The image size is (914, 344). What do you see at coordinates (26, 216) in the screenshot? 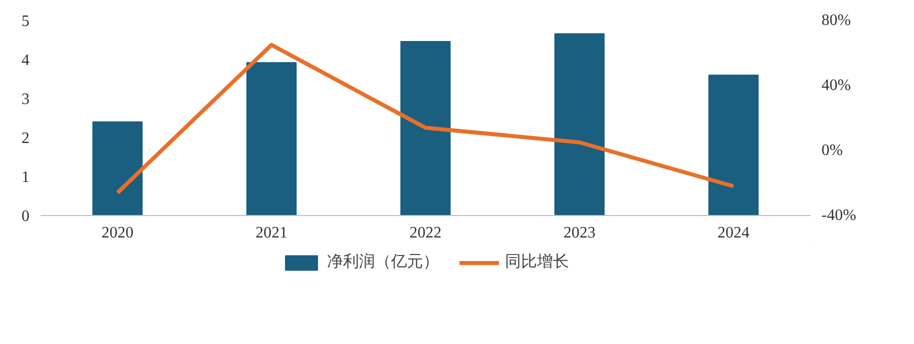
I see `y-tick-label: 0` at bounding box center [26, 216].